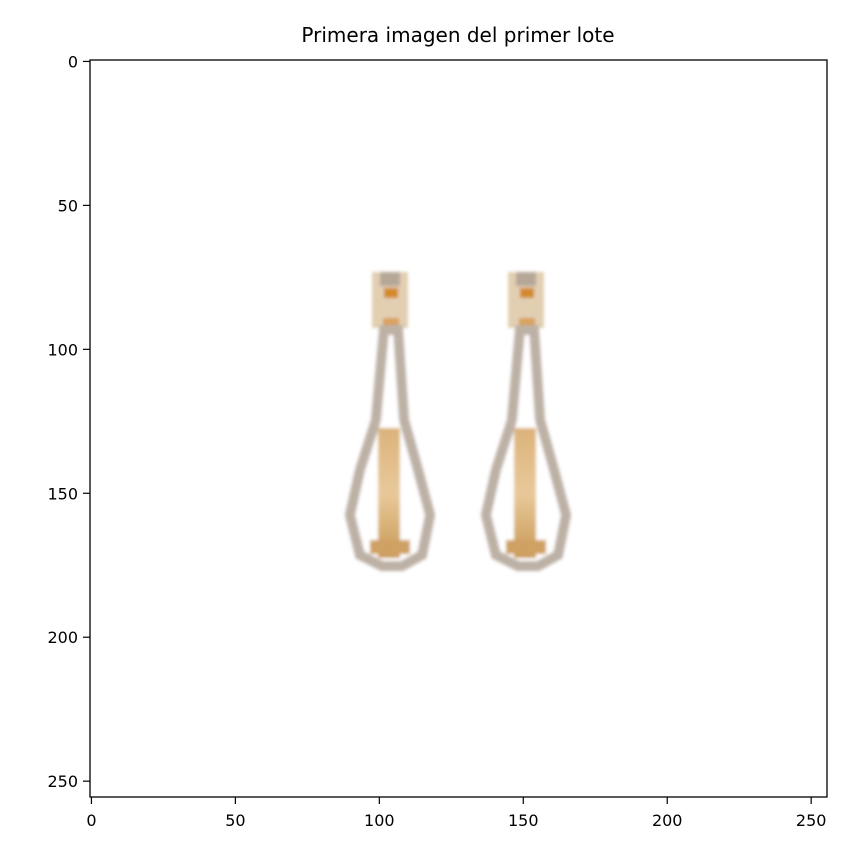  What do you see at coordinates (62, 349) in the screenshot?
I see `y-tick-label: 100` at bounding box center [62, 349].